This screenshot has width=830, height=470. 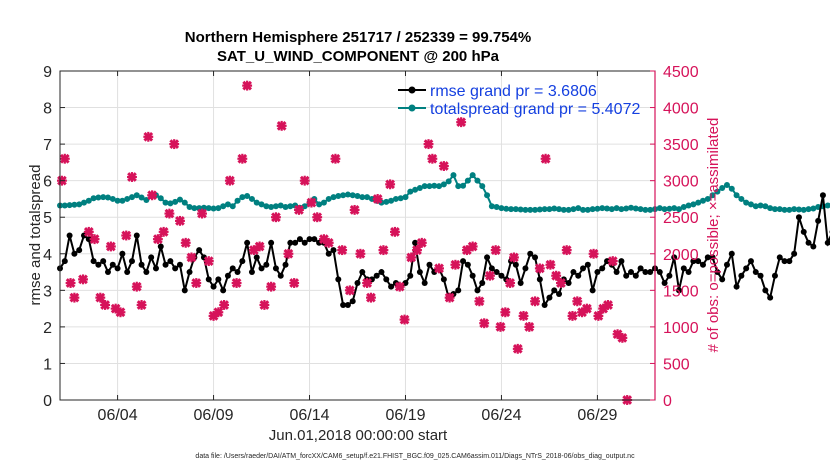 What do you see at coordinates (513, 91) in the screenshot?
I see `legend-rmse-label: rmse grand pr = 3.6806` at bounding box center [513, 91].